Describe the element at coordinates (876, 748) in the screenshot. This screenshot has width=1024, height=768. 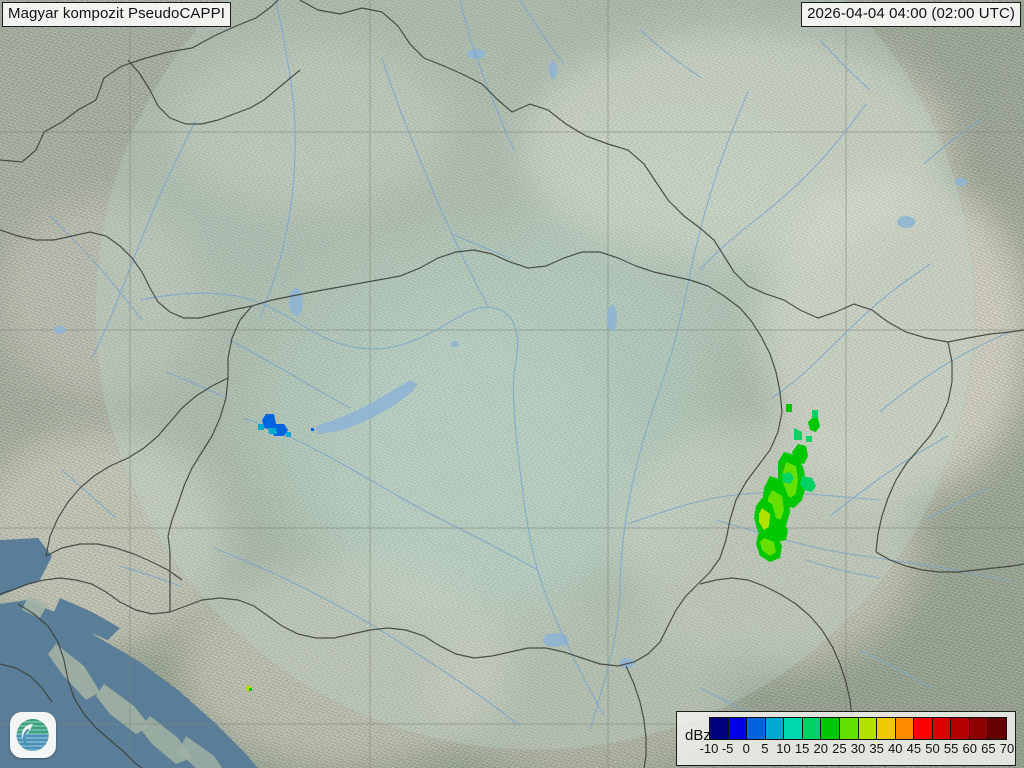
I see `legend-tick: 35` at that location.